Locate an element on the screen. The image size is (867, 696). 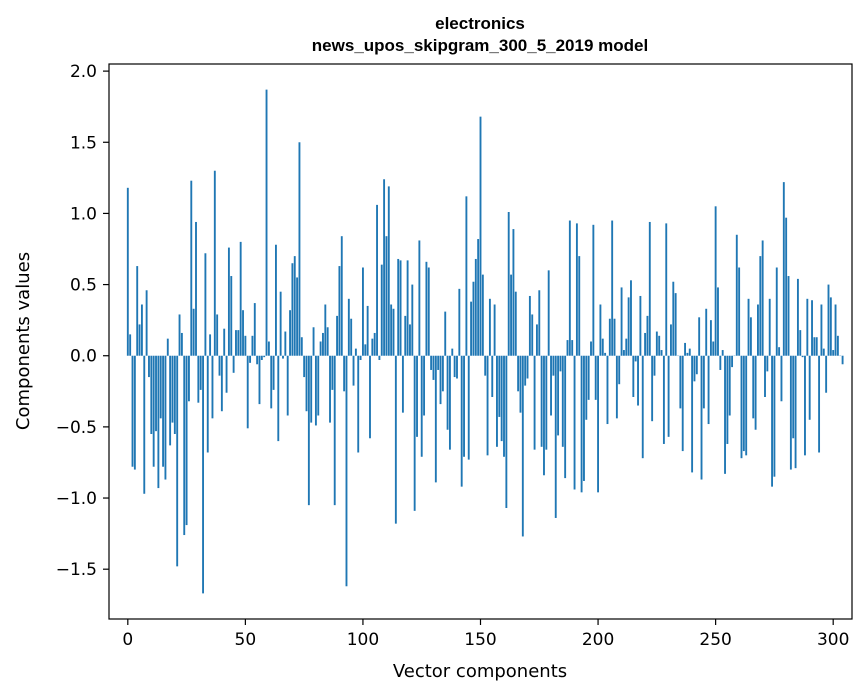
chart-subtitle: news_upos_skipgram_300_5_2019 model is located at coordinates (480, 45).